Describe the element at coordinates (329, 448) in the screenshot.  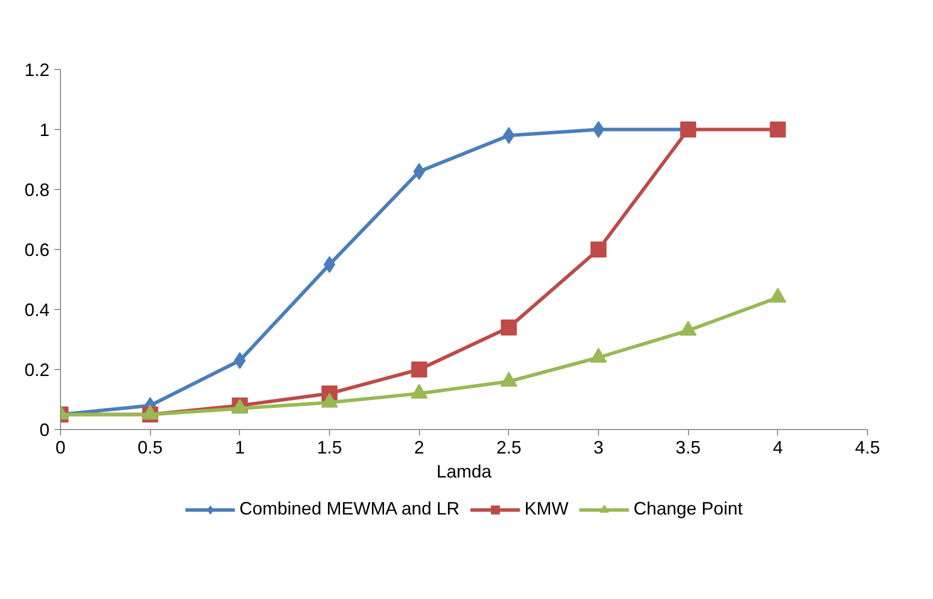
I see `x-tick-label: 1.5` at that location.